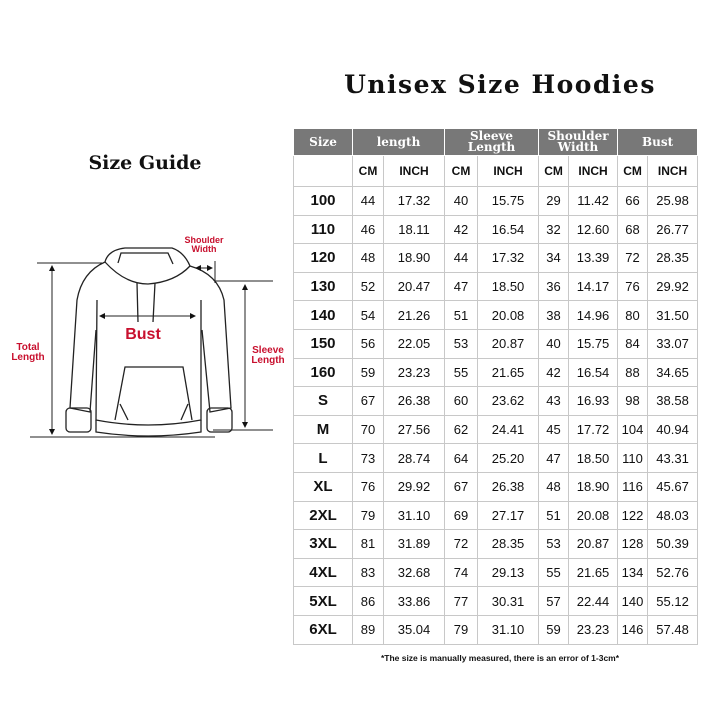  Describe the element at coordinates (461, 544) in the screenshot. I see `value-cell: 72` at that location.